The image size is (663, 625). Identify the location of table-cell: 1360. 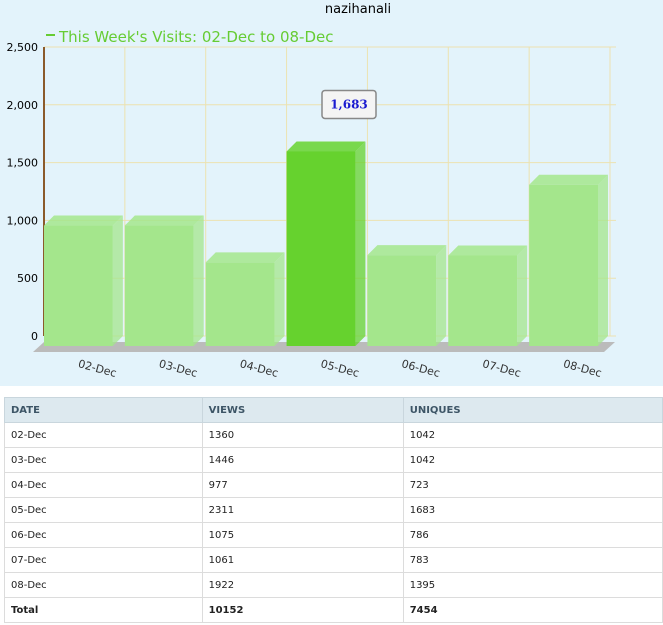
(302, 435).